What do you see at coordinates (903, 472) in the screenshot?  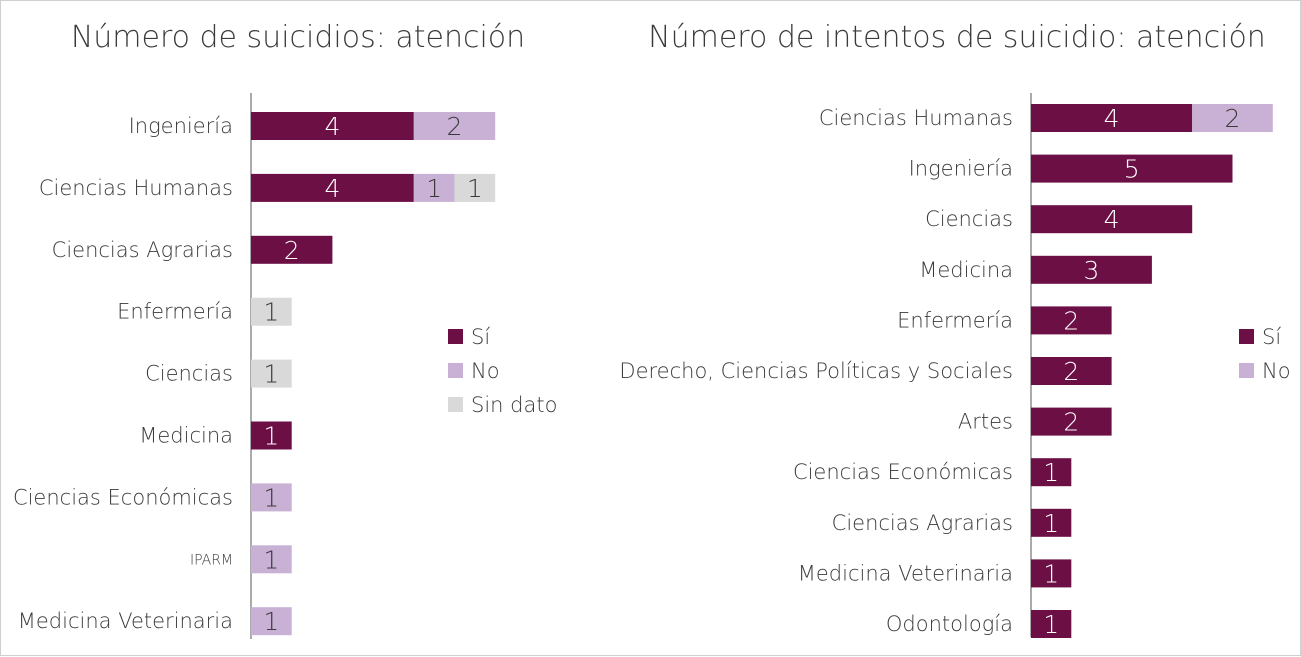 I see `c2-category-label-ciencias-economicas: Ciencias Económicas` at bounding box center [903, 472].